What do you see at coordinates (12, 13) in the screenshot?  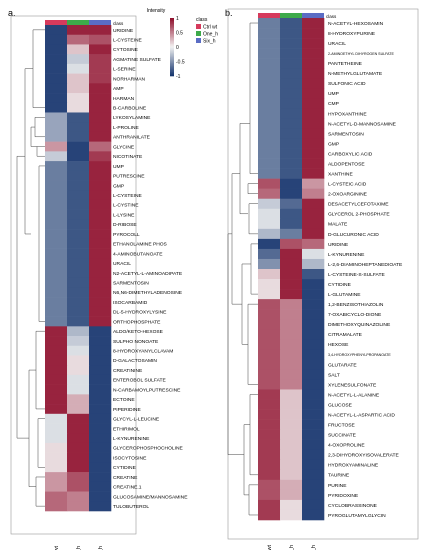 I see `panel-a-panel-letter: a.` at bounding box center [12, 13].